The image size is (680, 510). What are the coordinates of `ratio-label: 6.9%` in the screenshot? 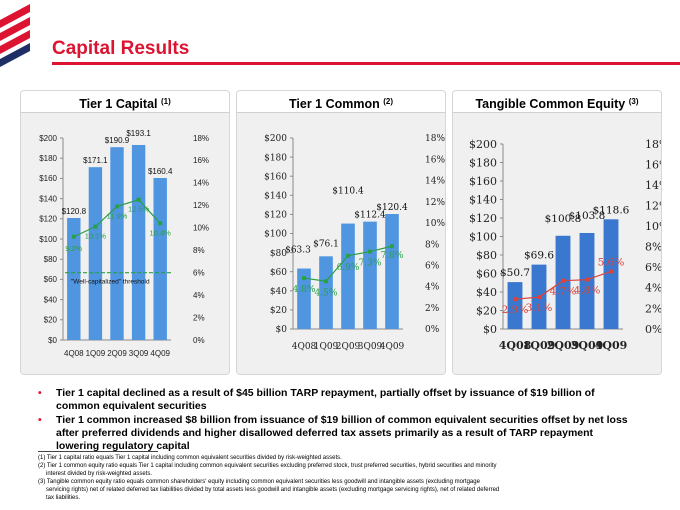 It's located at (348, 268).